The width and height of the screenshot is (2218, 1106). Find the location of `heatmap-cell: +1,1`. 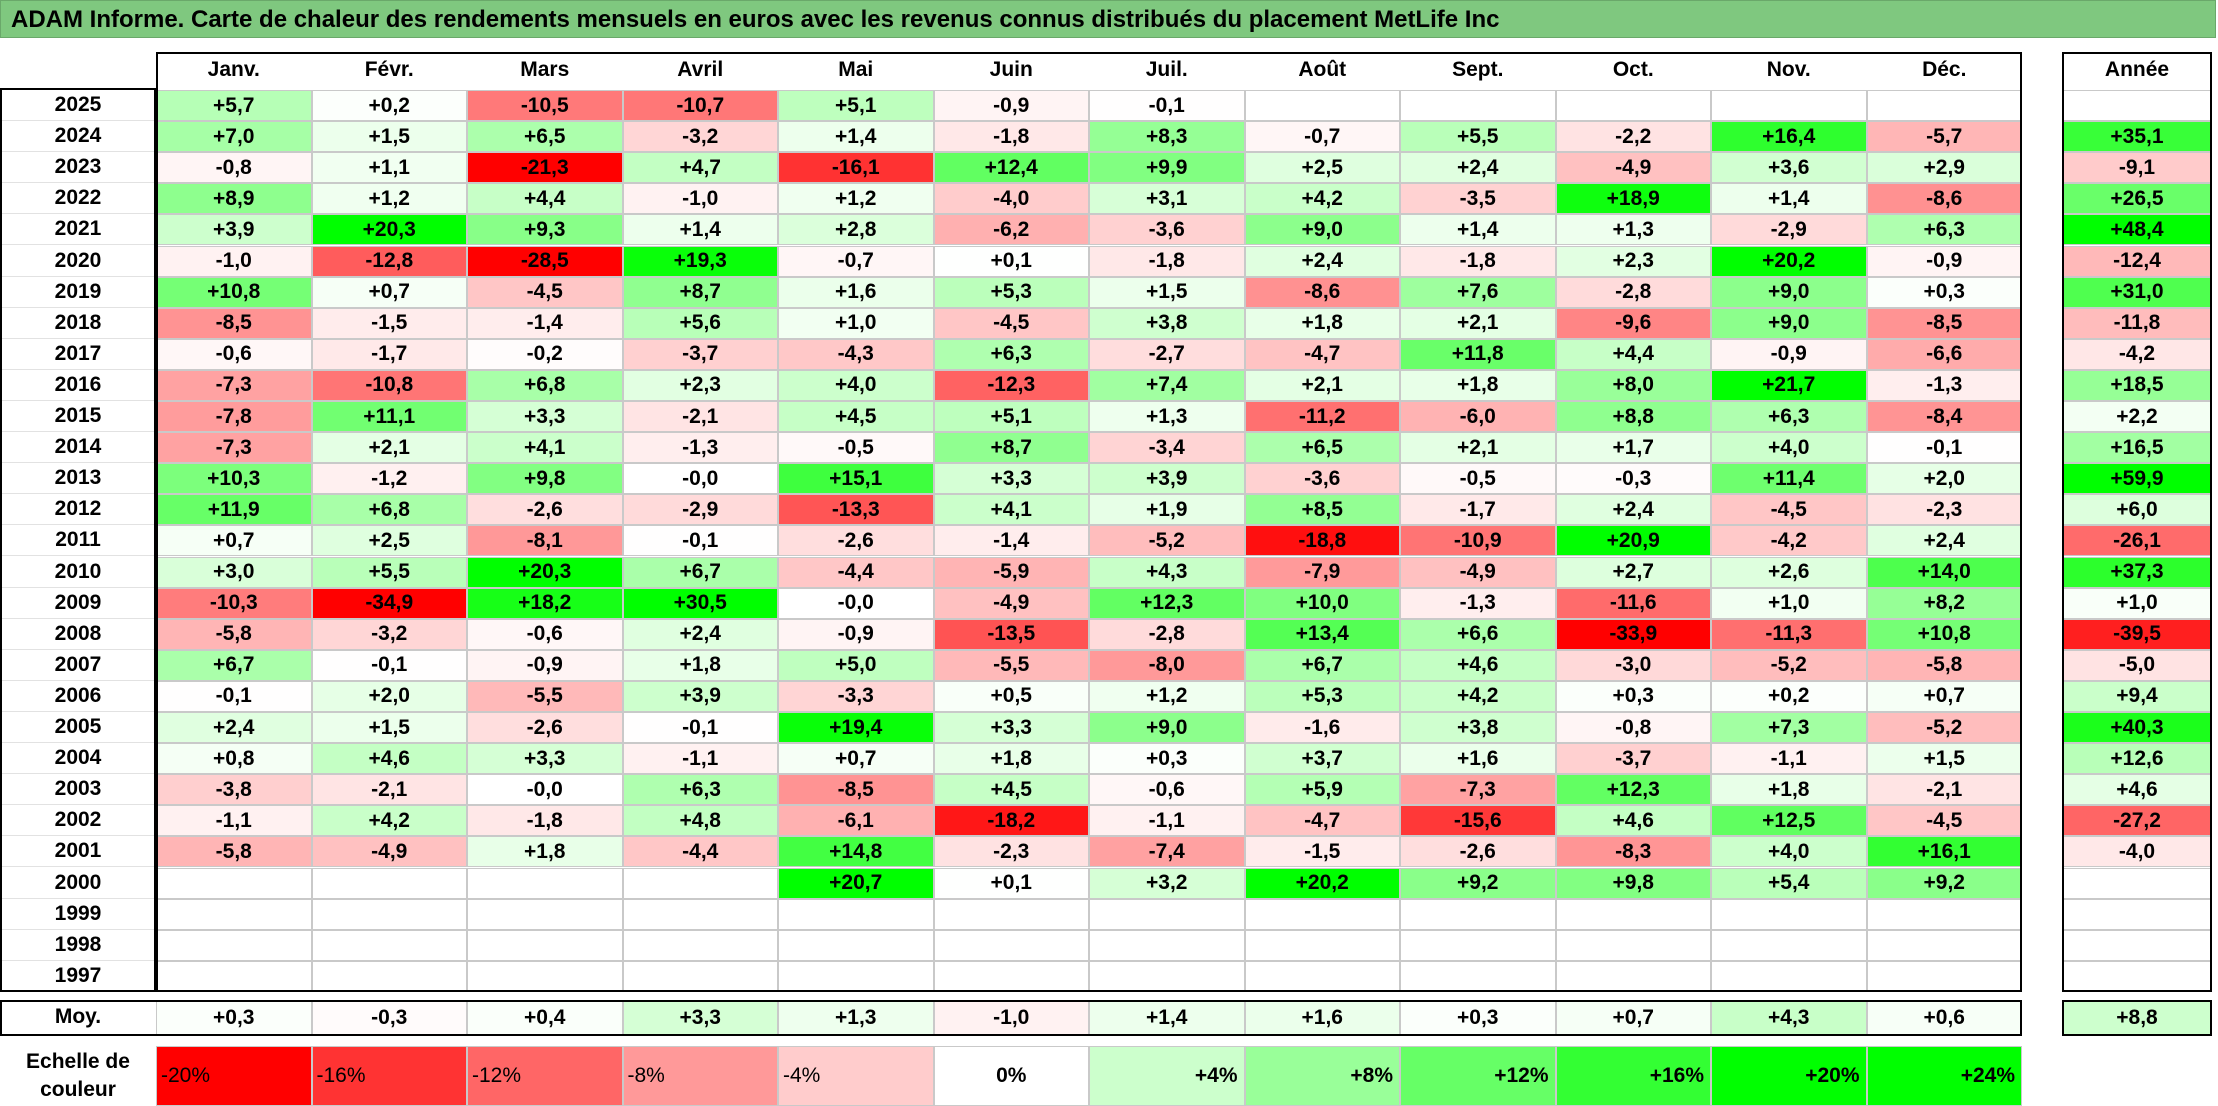

heatmap-cell: +1,1 is located at coordinates (389, 168).